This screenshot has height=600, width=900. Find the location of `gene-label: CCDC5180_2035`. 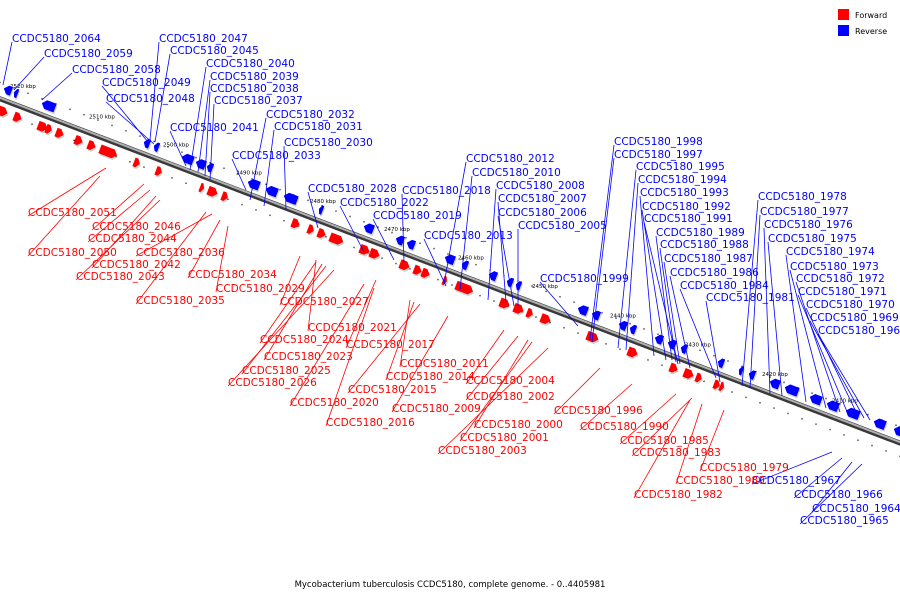

gene-label: CCDC5180_2035 is located at coordinates (180, 259).